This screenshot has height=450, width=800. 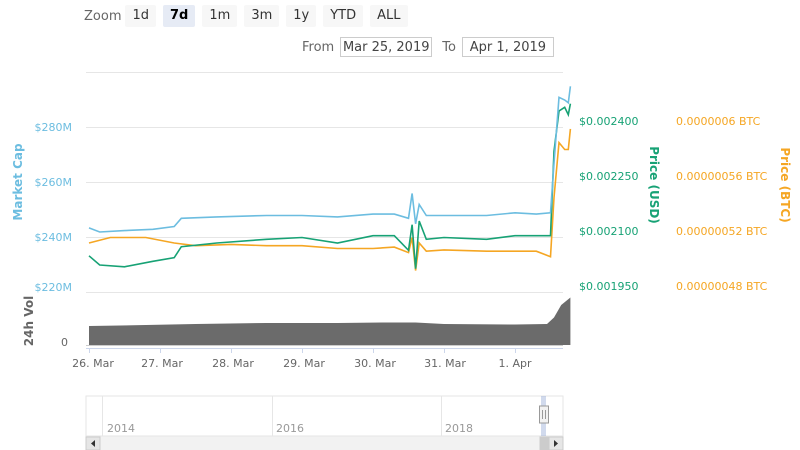 I want to click on volume-tick-label: 0, so click(x=64, y=342).